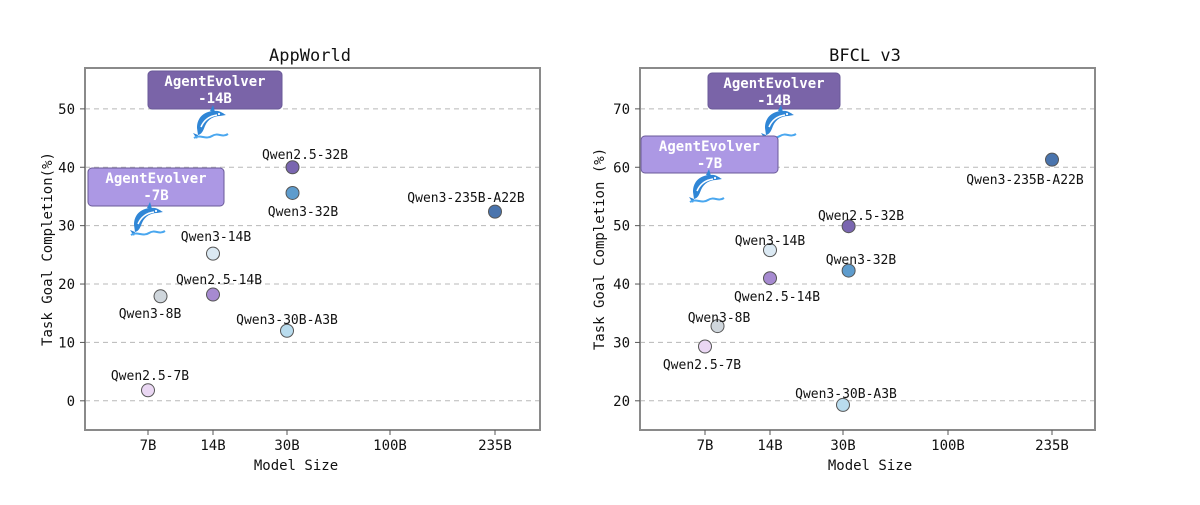 This screenshot has height=505, width=1200. I want to click on y-axis-label: Task Goal Completion(%), so click(48, 249).